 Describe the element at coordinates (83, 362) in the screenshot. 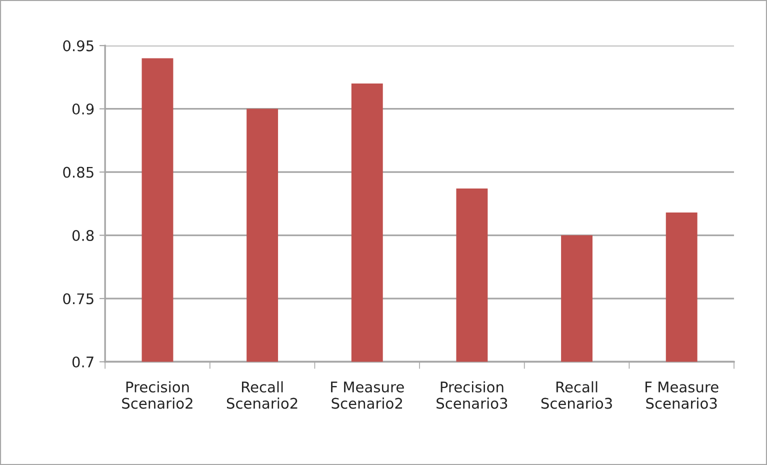

I see `y-tick-label: 0.7` at that location.